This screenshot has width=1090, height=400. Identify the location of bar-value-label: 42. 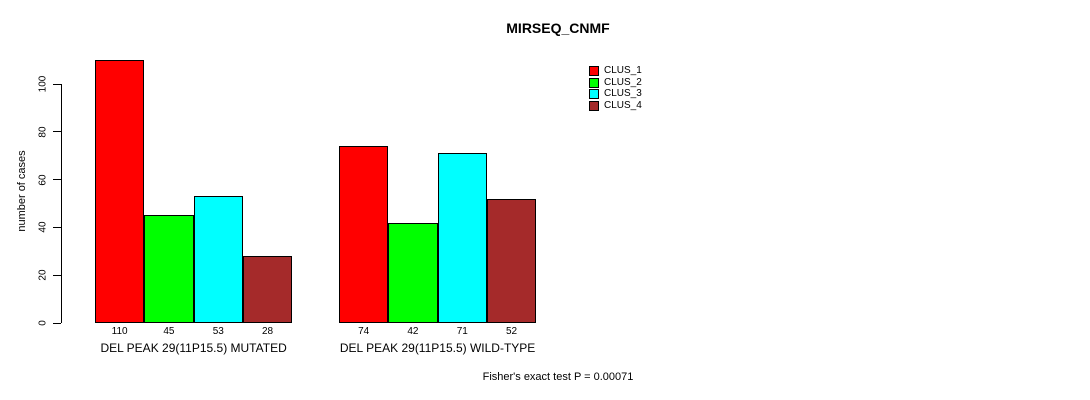
(413, 331).